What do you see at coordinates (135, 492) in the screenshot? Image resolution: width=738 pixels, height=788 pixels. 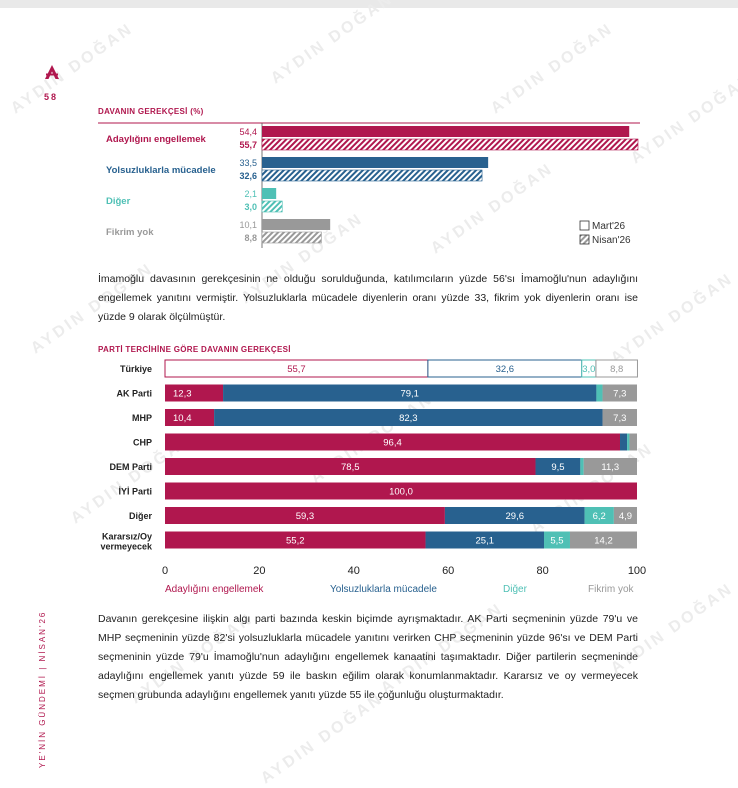 I see `chart2-row-label: İYİ Parti` at bounding box center [135, 492].